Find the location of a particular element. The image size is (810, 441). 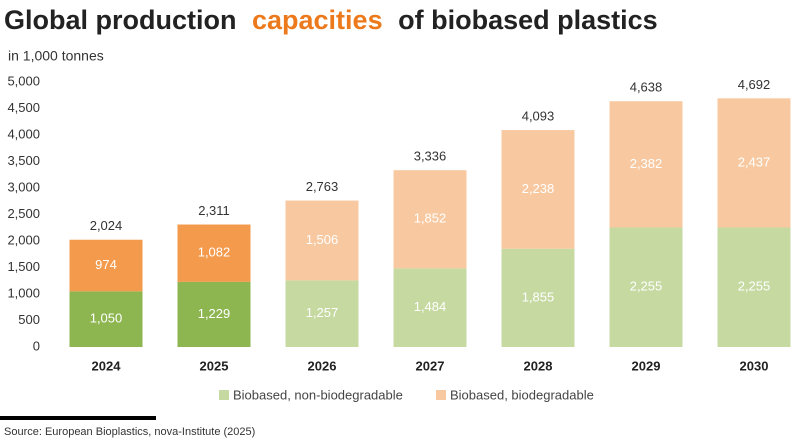

total-label: 2,763 is located at coordinates (322, 186).